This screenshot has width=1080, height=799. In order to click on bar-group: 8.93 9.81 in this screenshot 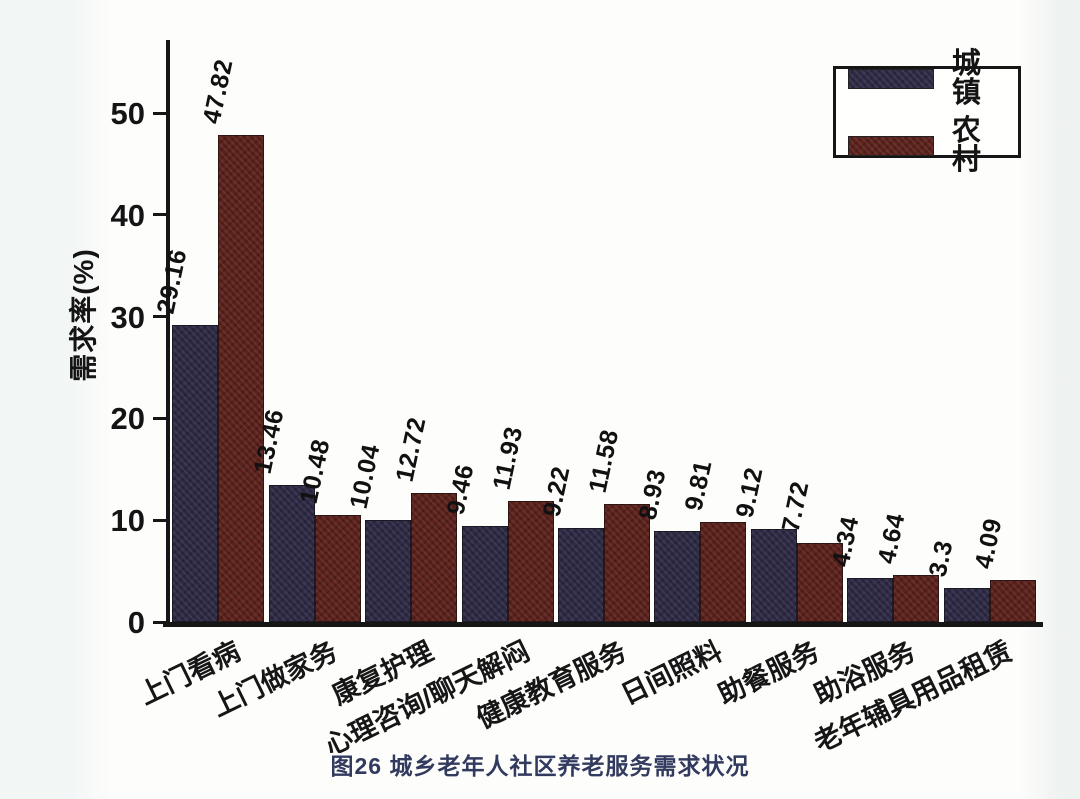, I will do `click(691, 333)`.